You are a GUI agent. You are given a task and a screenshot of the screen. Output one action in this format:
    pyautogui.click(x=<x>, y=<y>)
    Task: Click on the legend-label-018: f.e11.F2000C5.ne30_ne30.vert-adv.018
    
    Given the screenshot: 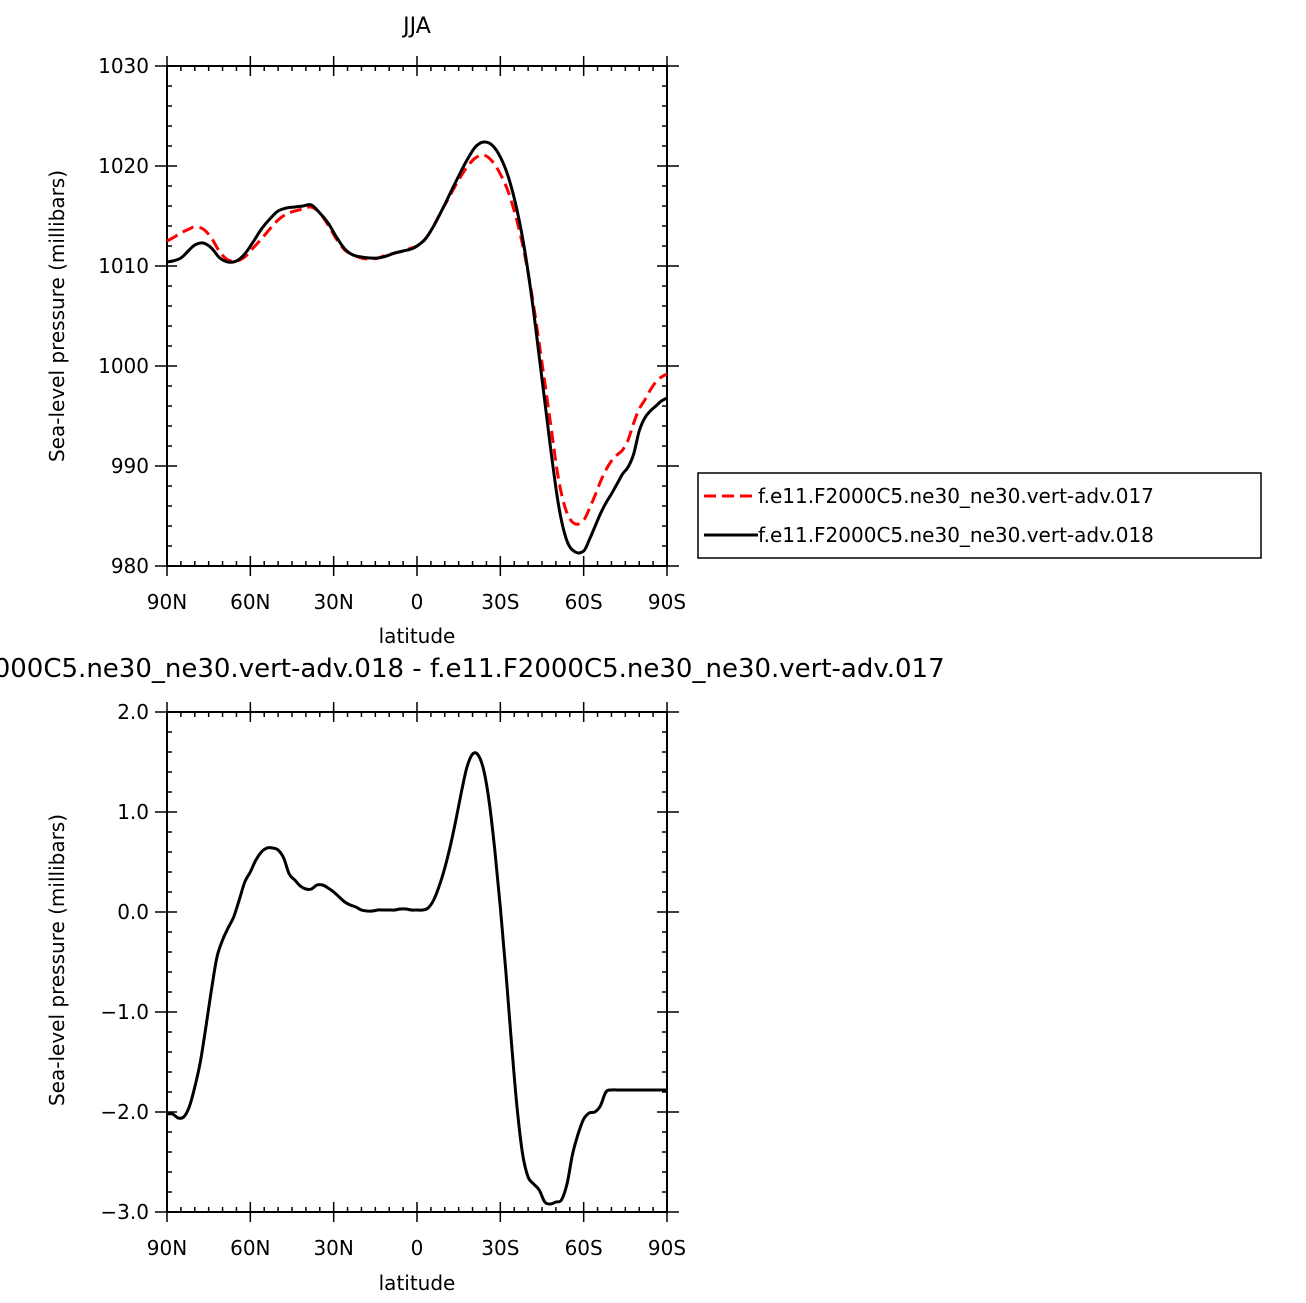 What is the action you would take?
    pyautogui.click(x=956, y=535)
    